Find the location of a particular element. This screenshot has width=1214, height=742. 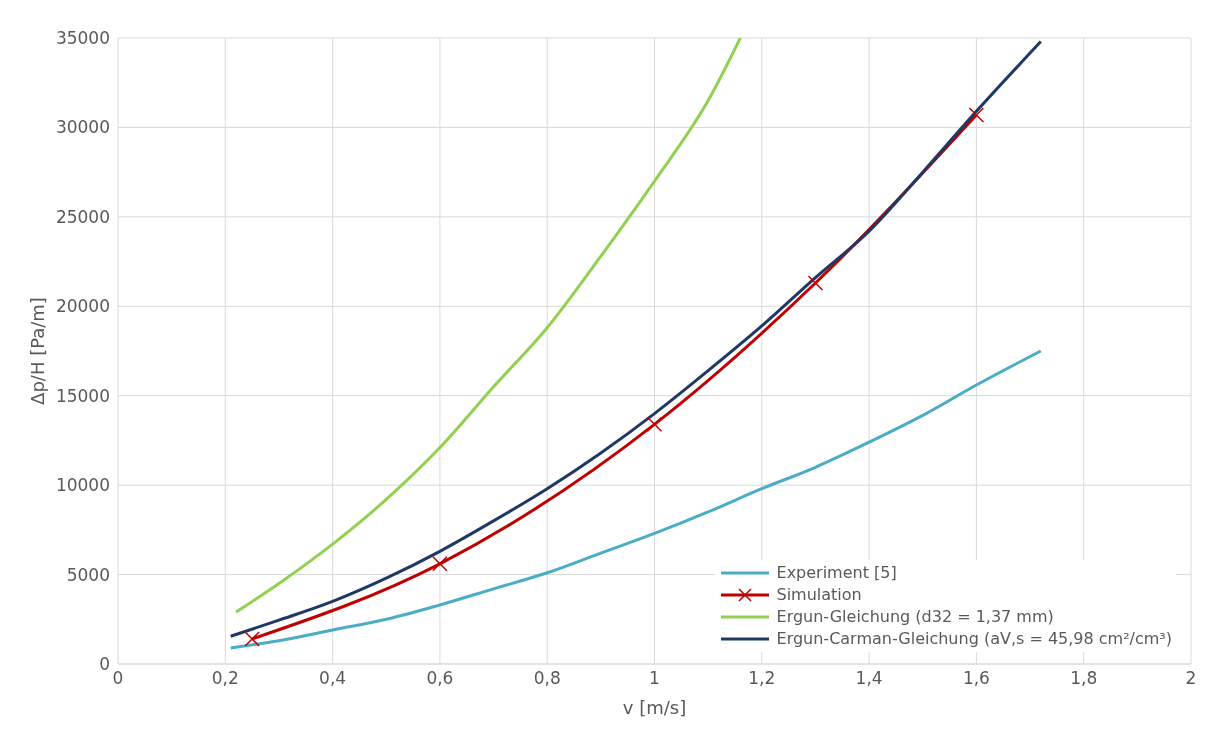

x-tick-label: 1,6 is located at coordinates (976, 678).